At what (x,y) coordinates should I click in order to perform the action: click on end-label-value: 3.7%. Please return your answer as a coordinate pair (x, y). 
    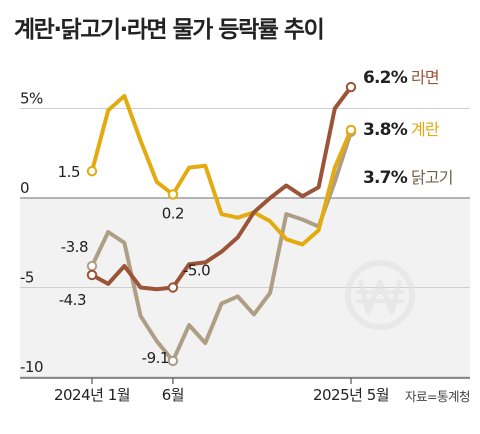
    Looking at the image, I should click on (385, 178).